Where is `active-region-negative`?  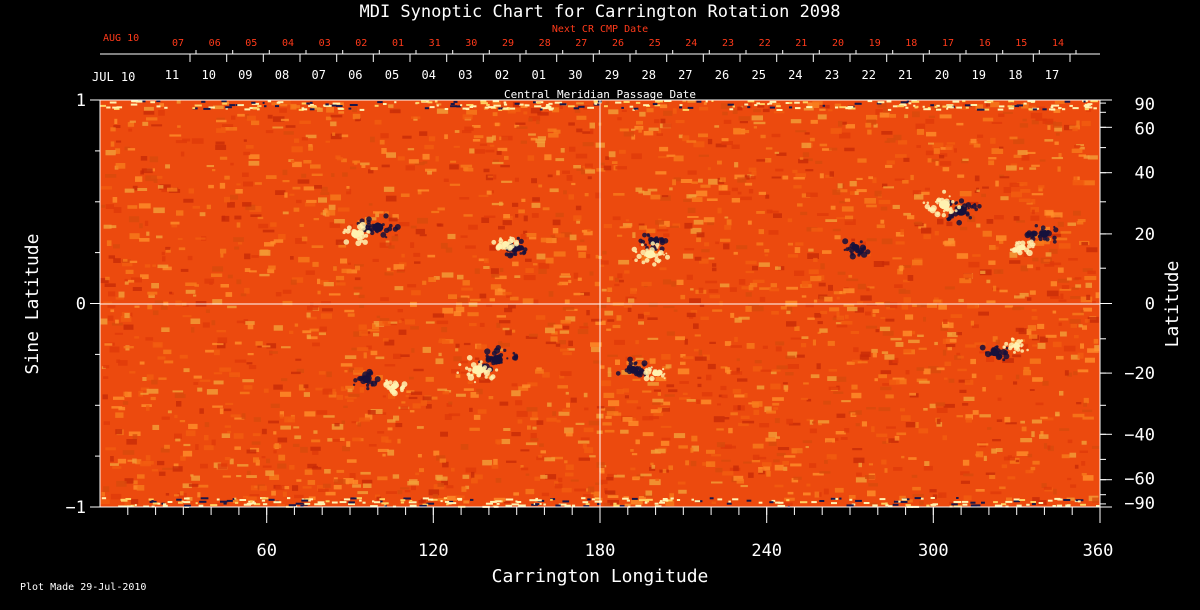 active-region-negative is located at coordinates (856, 249).